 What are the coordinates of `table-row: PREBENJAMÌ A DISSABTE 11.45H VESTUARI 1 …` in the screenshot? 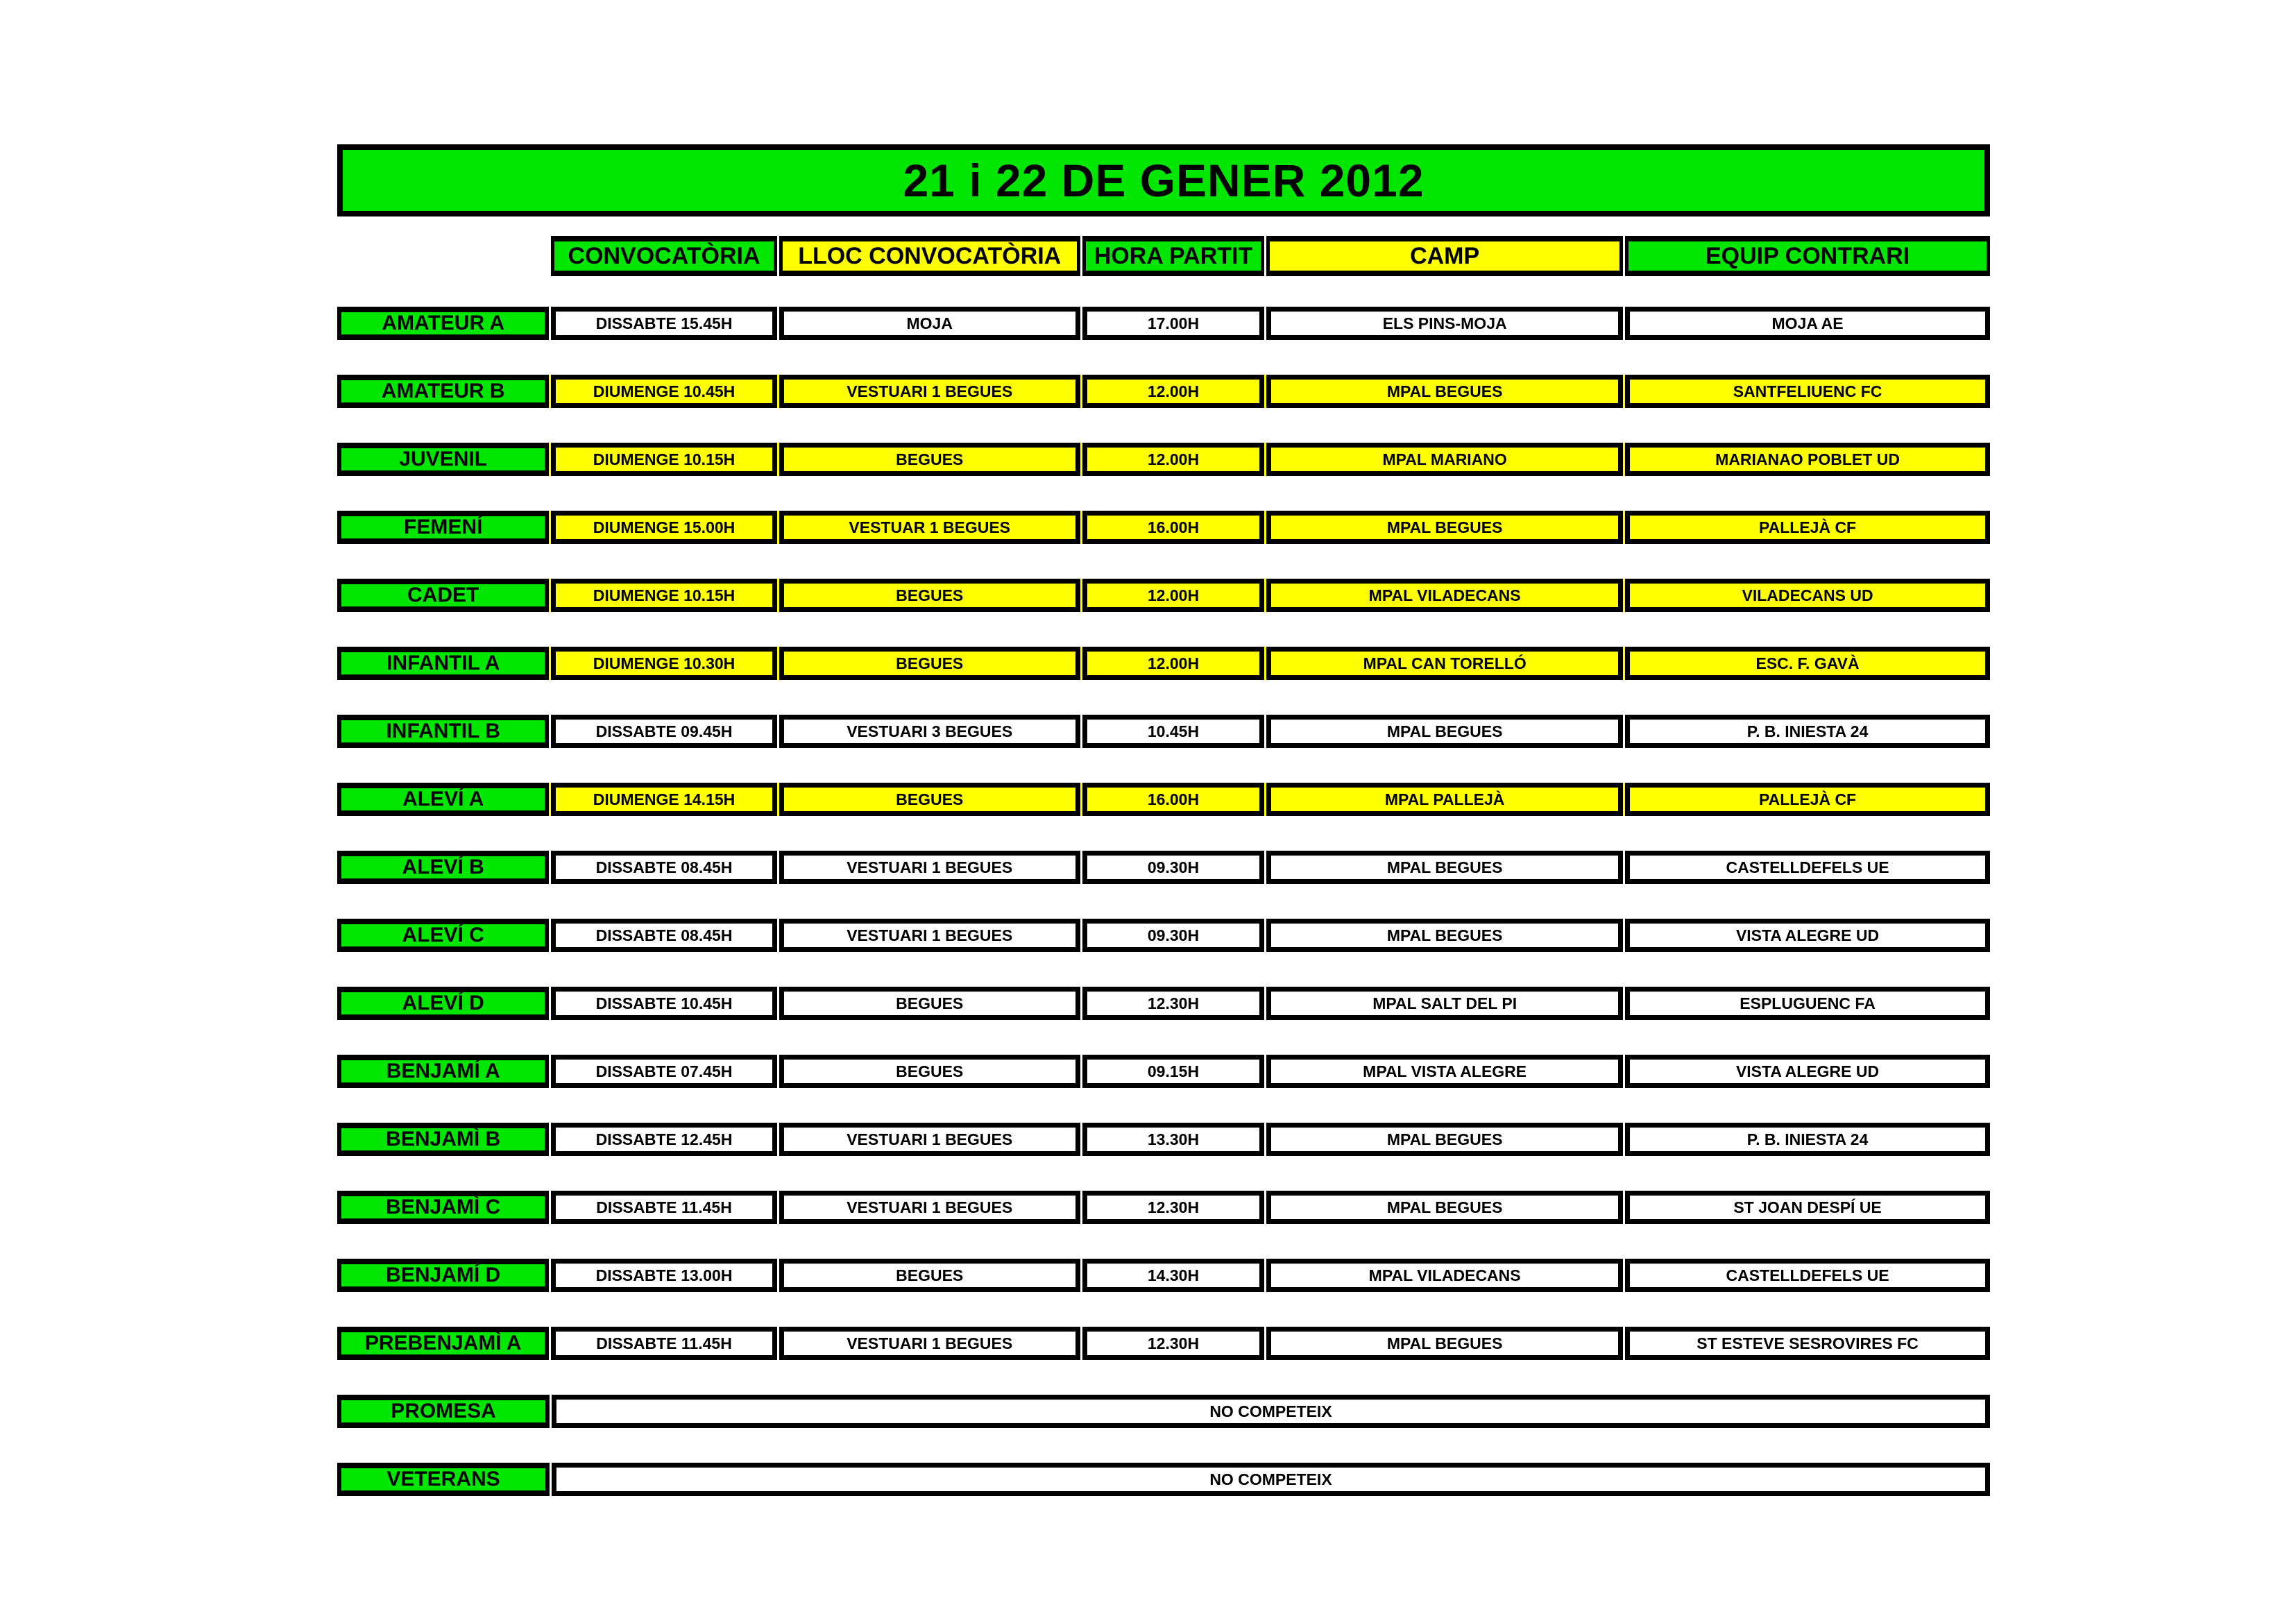 It's located at (1163, 1343).